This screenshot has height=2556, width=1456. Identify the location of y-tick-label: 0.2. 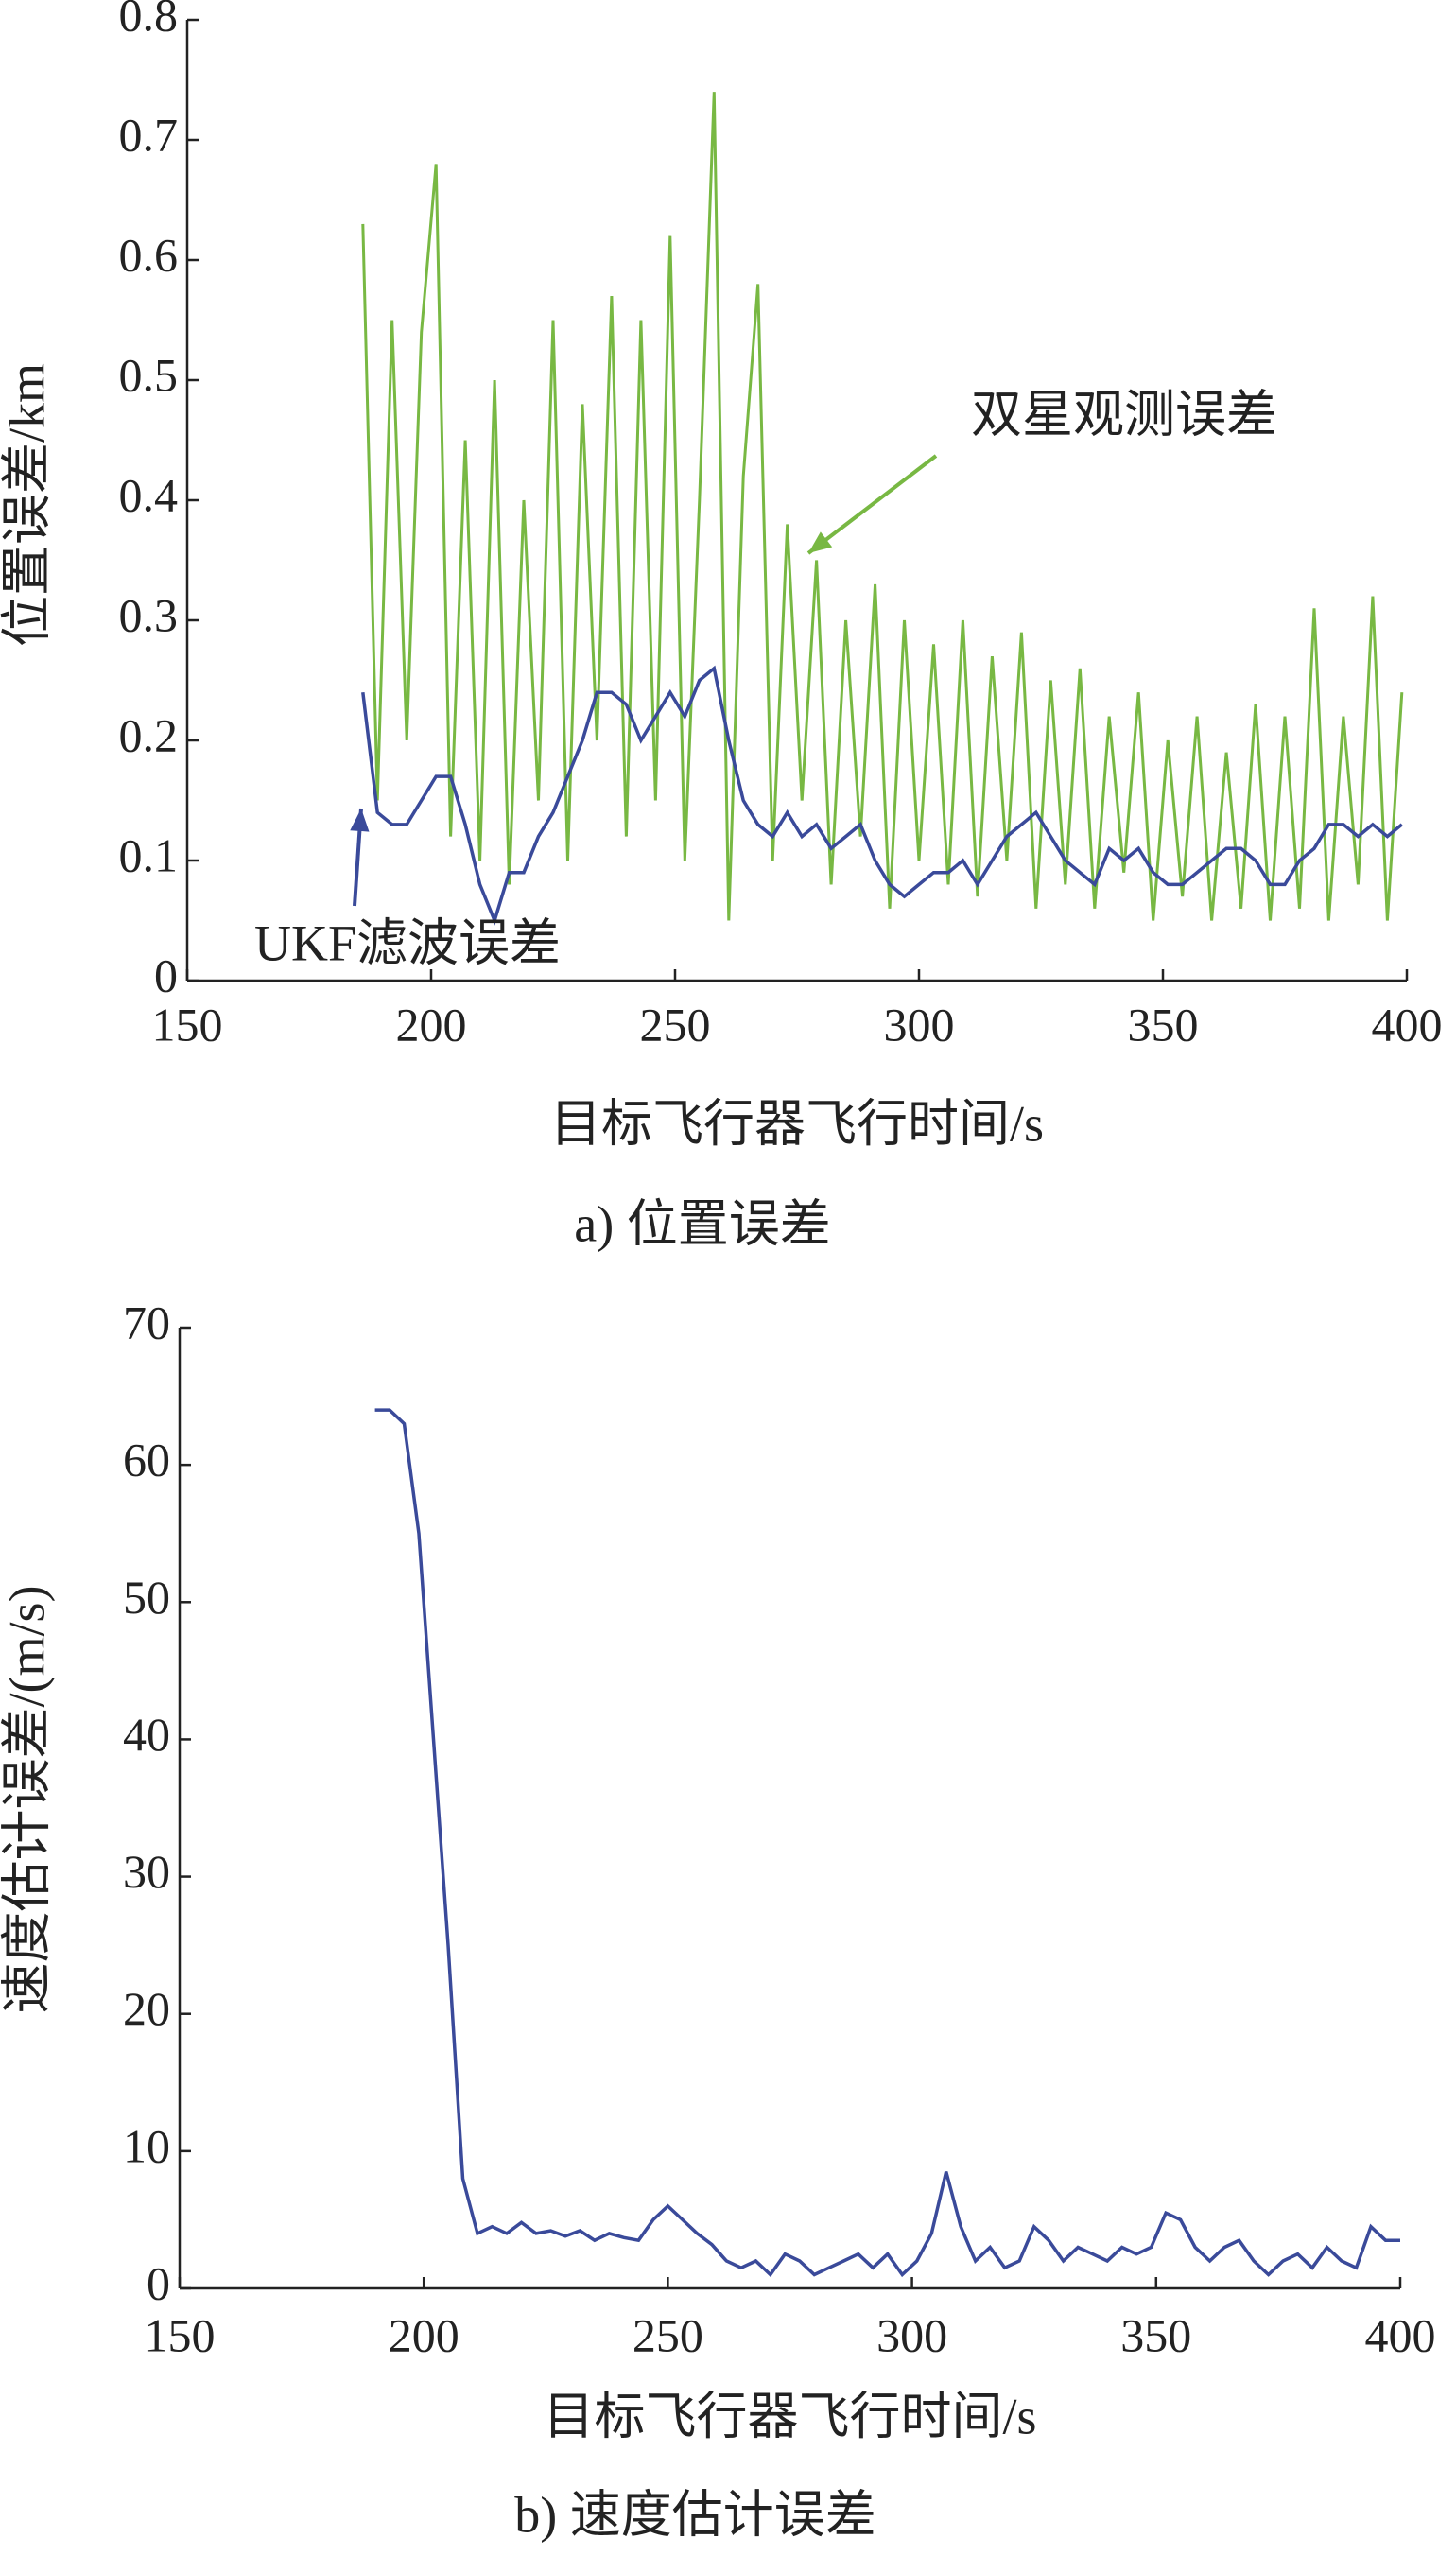
(149, 735).